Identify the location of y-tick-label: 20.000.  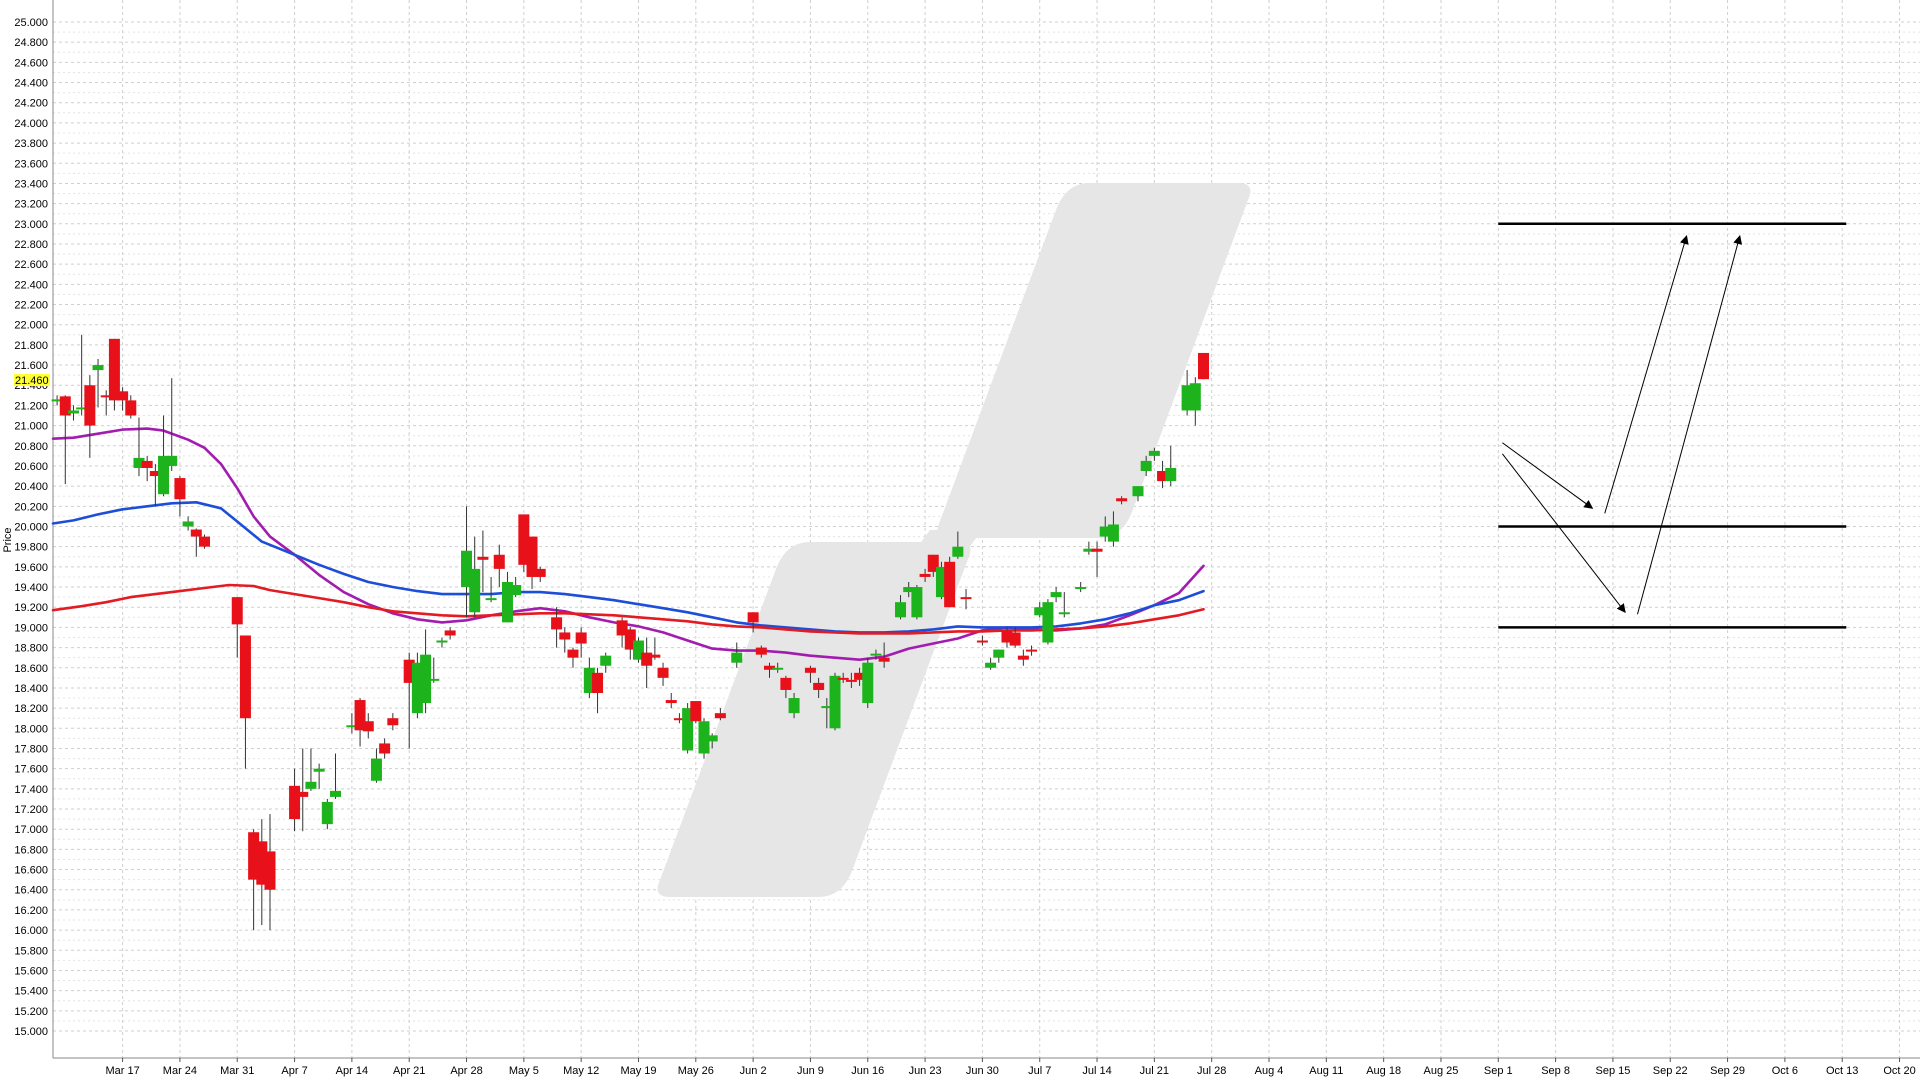
(31, 528).